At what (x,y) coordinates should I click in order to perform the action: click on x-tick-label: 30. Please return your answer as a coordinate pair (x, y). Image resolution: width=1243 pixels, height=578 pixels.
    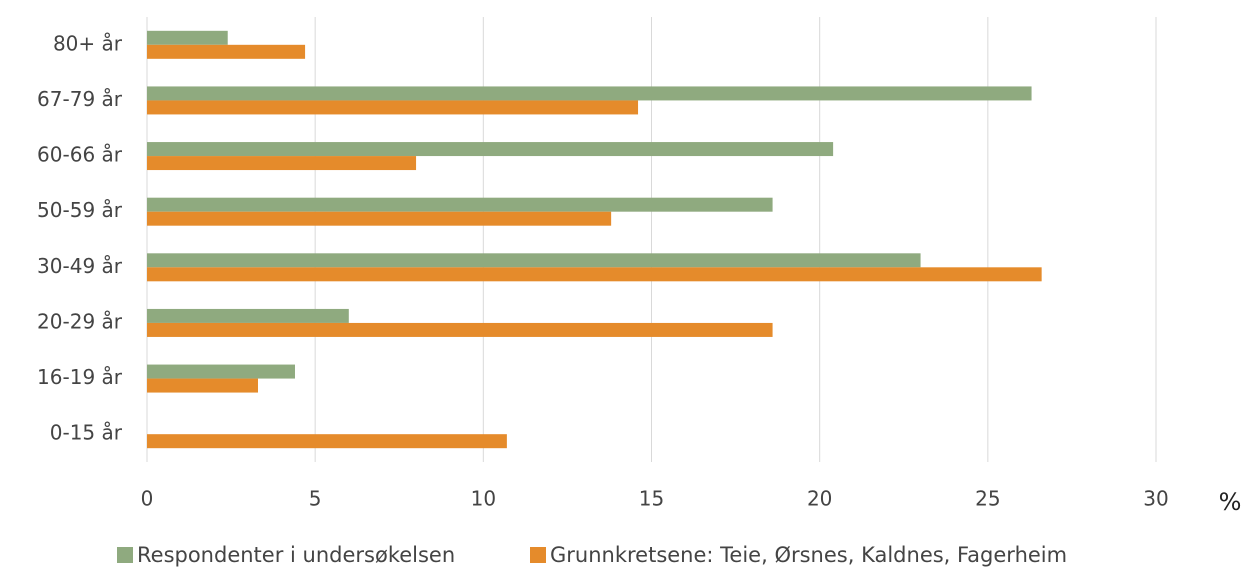
    Looking at the image, I should click on (1155, 499).